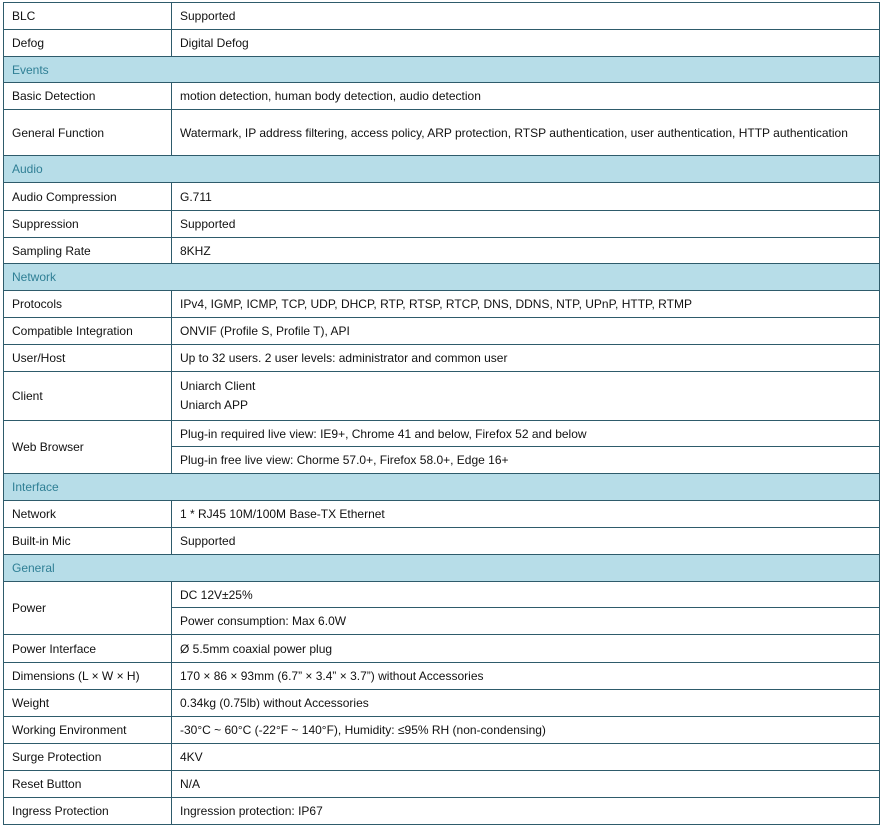 The image size is (896, 836). I want to click on spec-label: Protocols, so click(87, 304).